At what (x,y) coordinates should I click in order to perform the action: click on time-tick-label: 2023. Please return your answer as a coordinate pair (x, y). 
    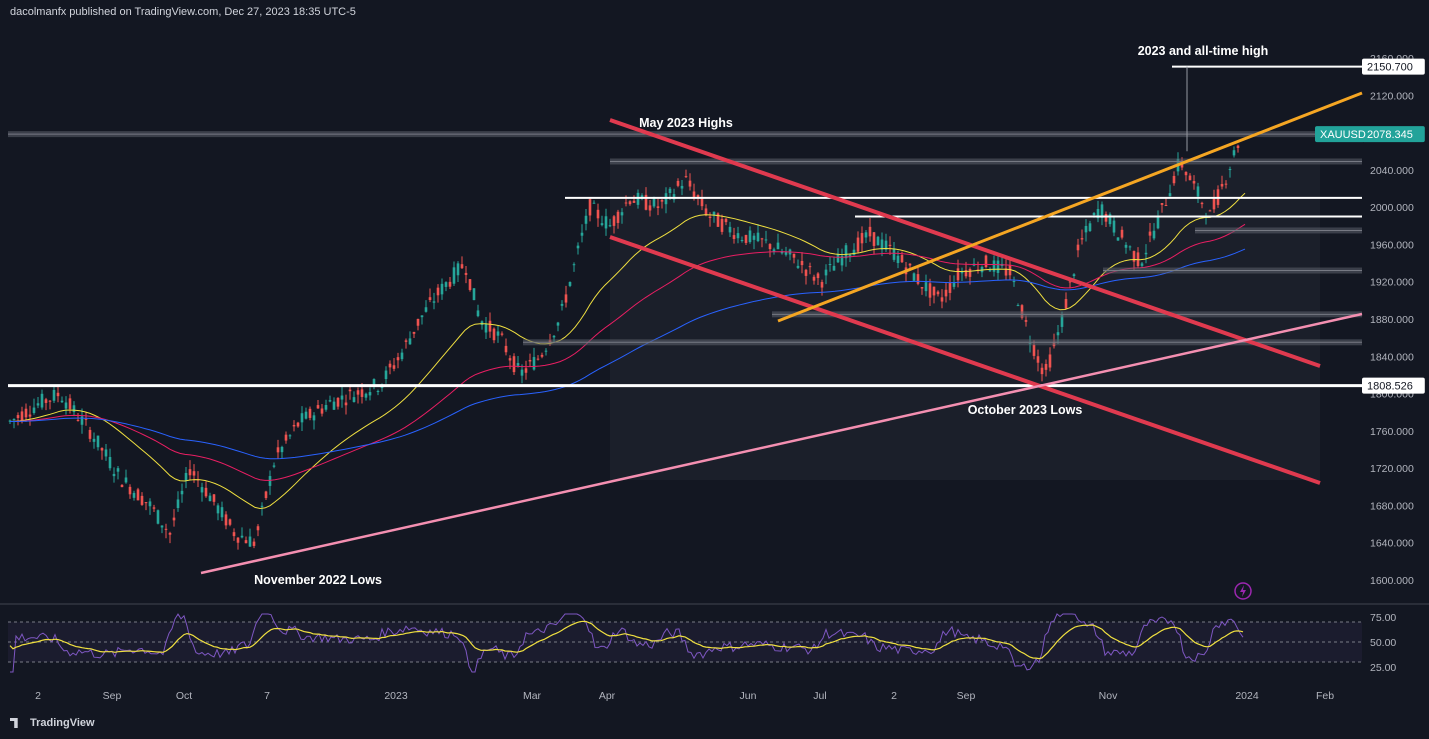
    Looking at the image, I should click on (396, 696).